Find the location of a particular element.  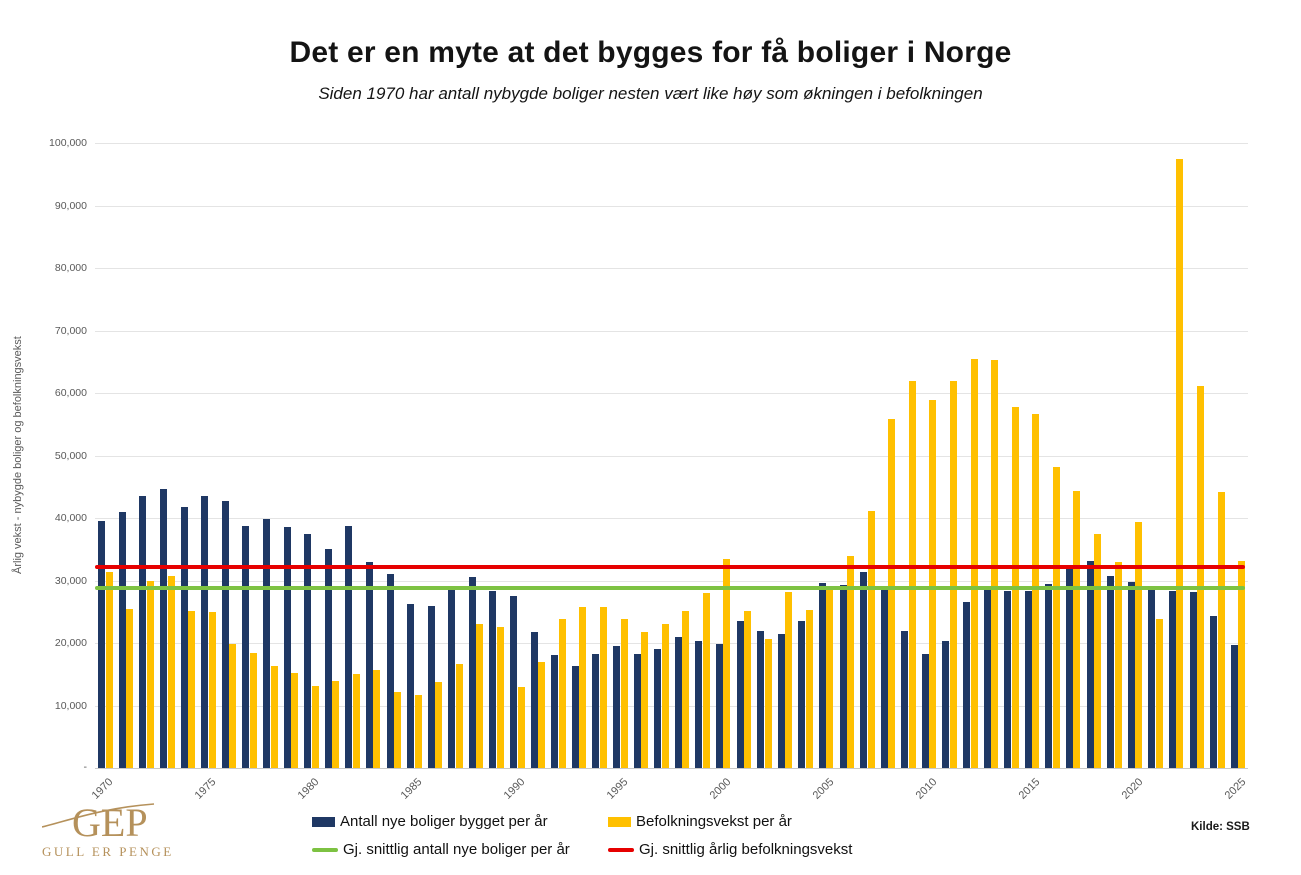

bar-1996-boliger is located at coordinates (637, 711).